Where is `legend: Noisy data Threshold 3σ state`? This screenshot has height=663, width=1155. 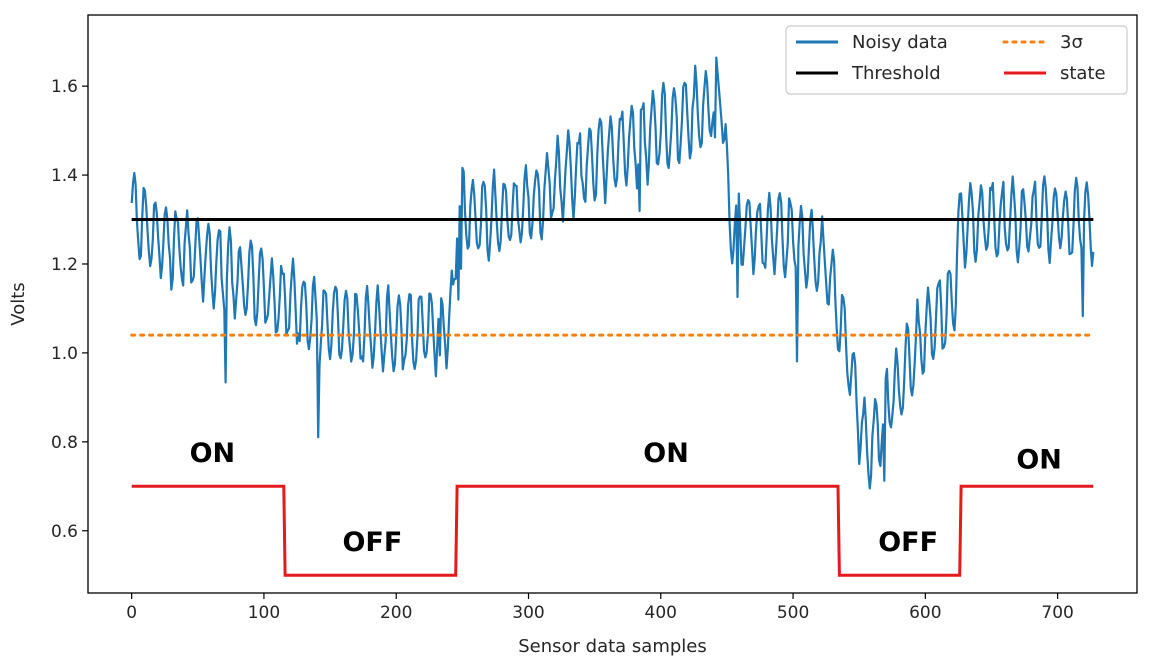 legend: Noisy data Threshold 3σ state is located at coordinates (956, 60).